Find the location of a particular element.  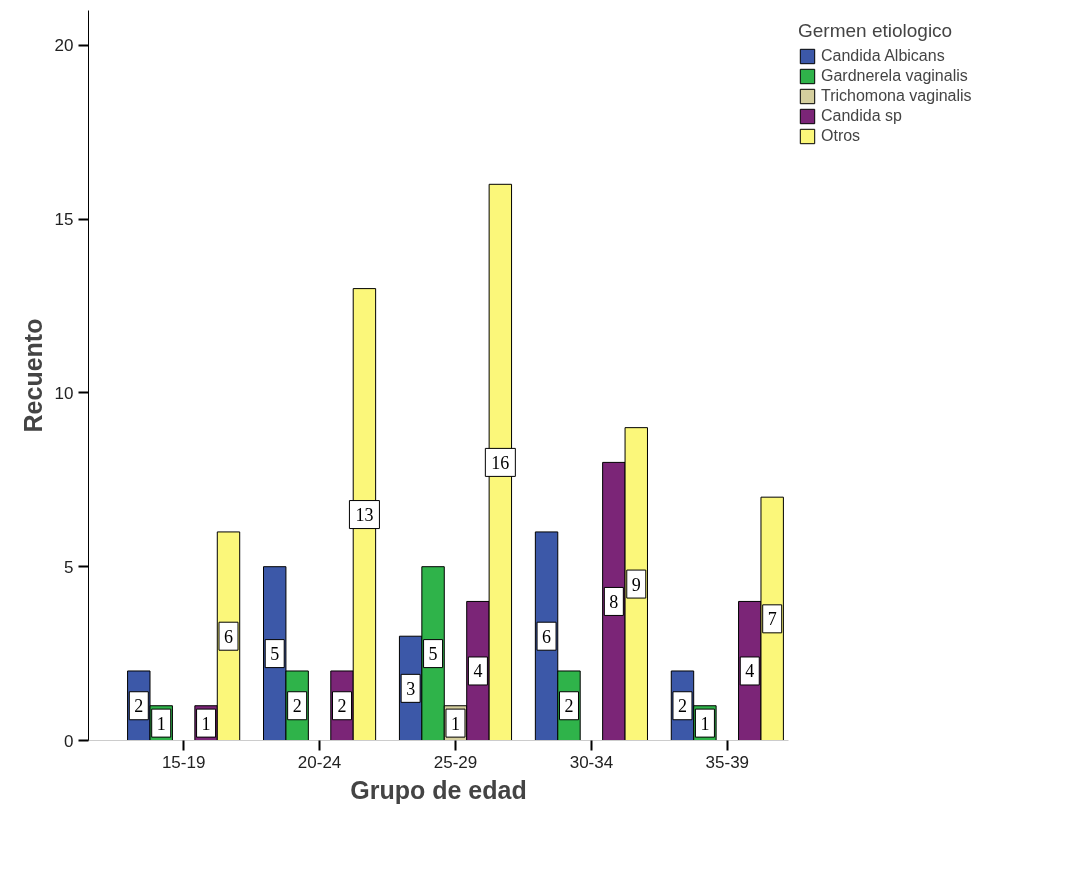

y-tick-label: 15 is located at coordinates (64, 220).